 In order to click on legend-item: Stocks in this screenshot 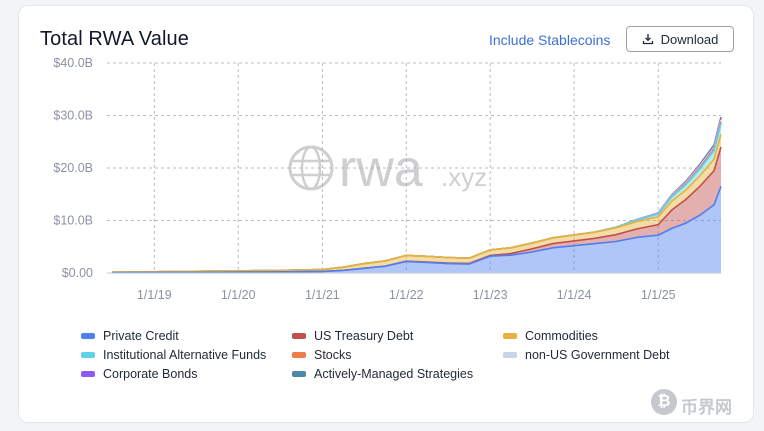, I will do `click(397, 354)`.